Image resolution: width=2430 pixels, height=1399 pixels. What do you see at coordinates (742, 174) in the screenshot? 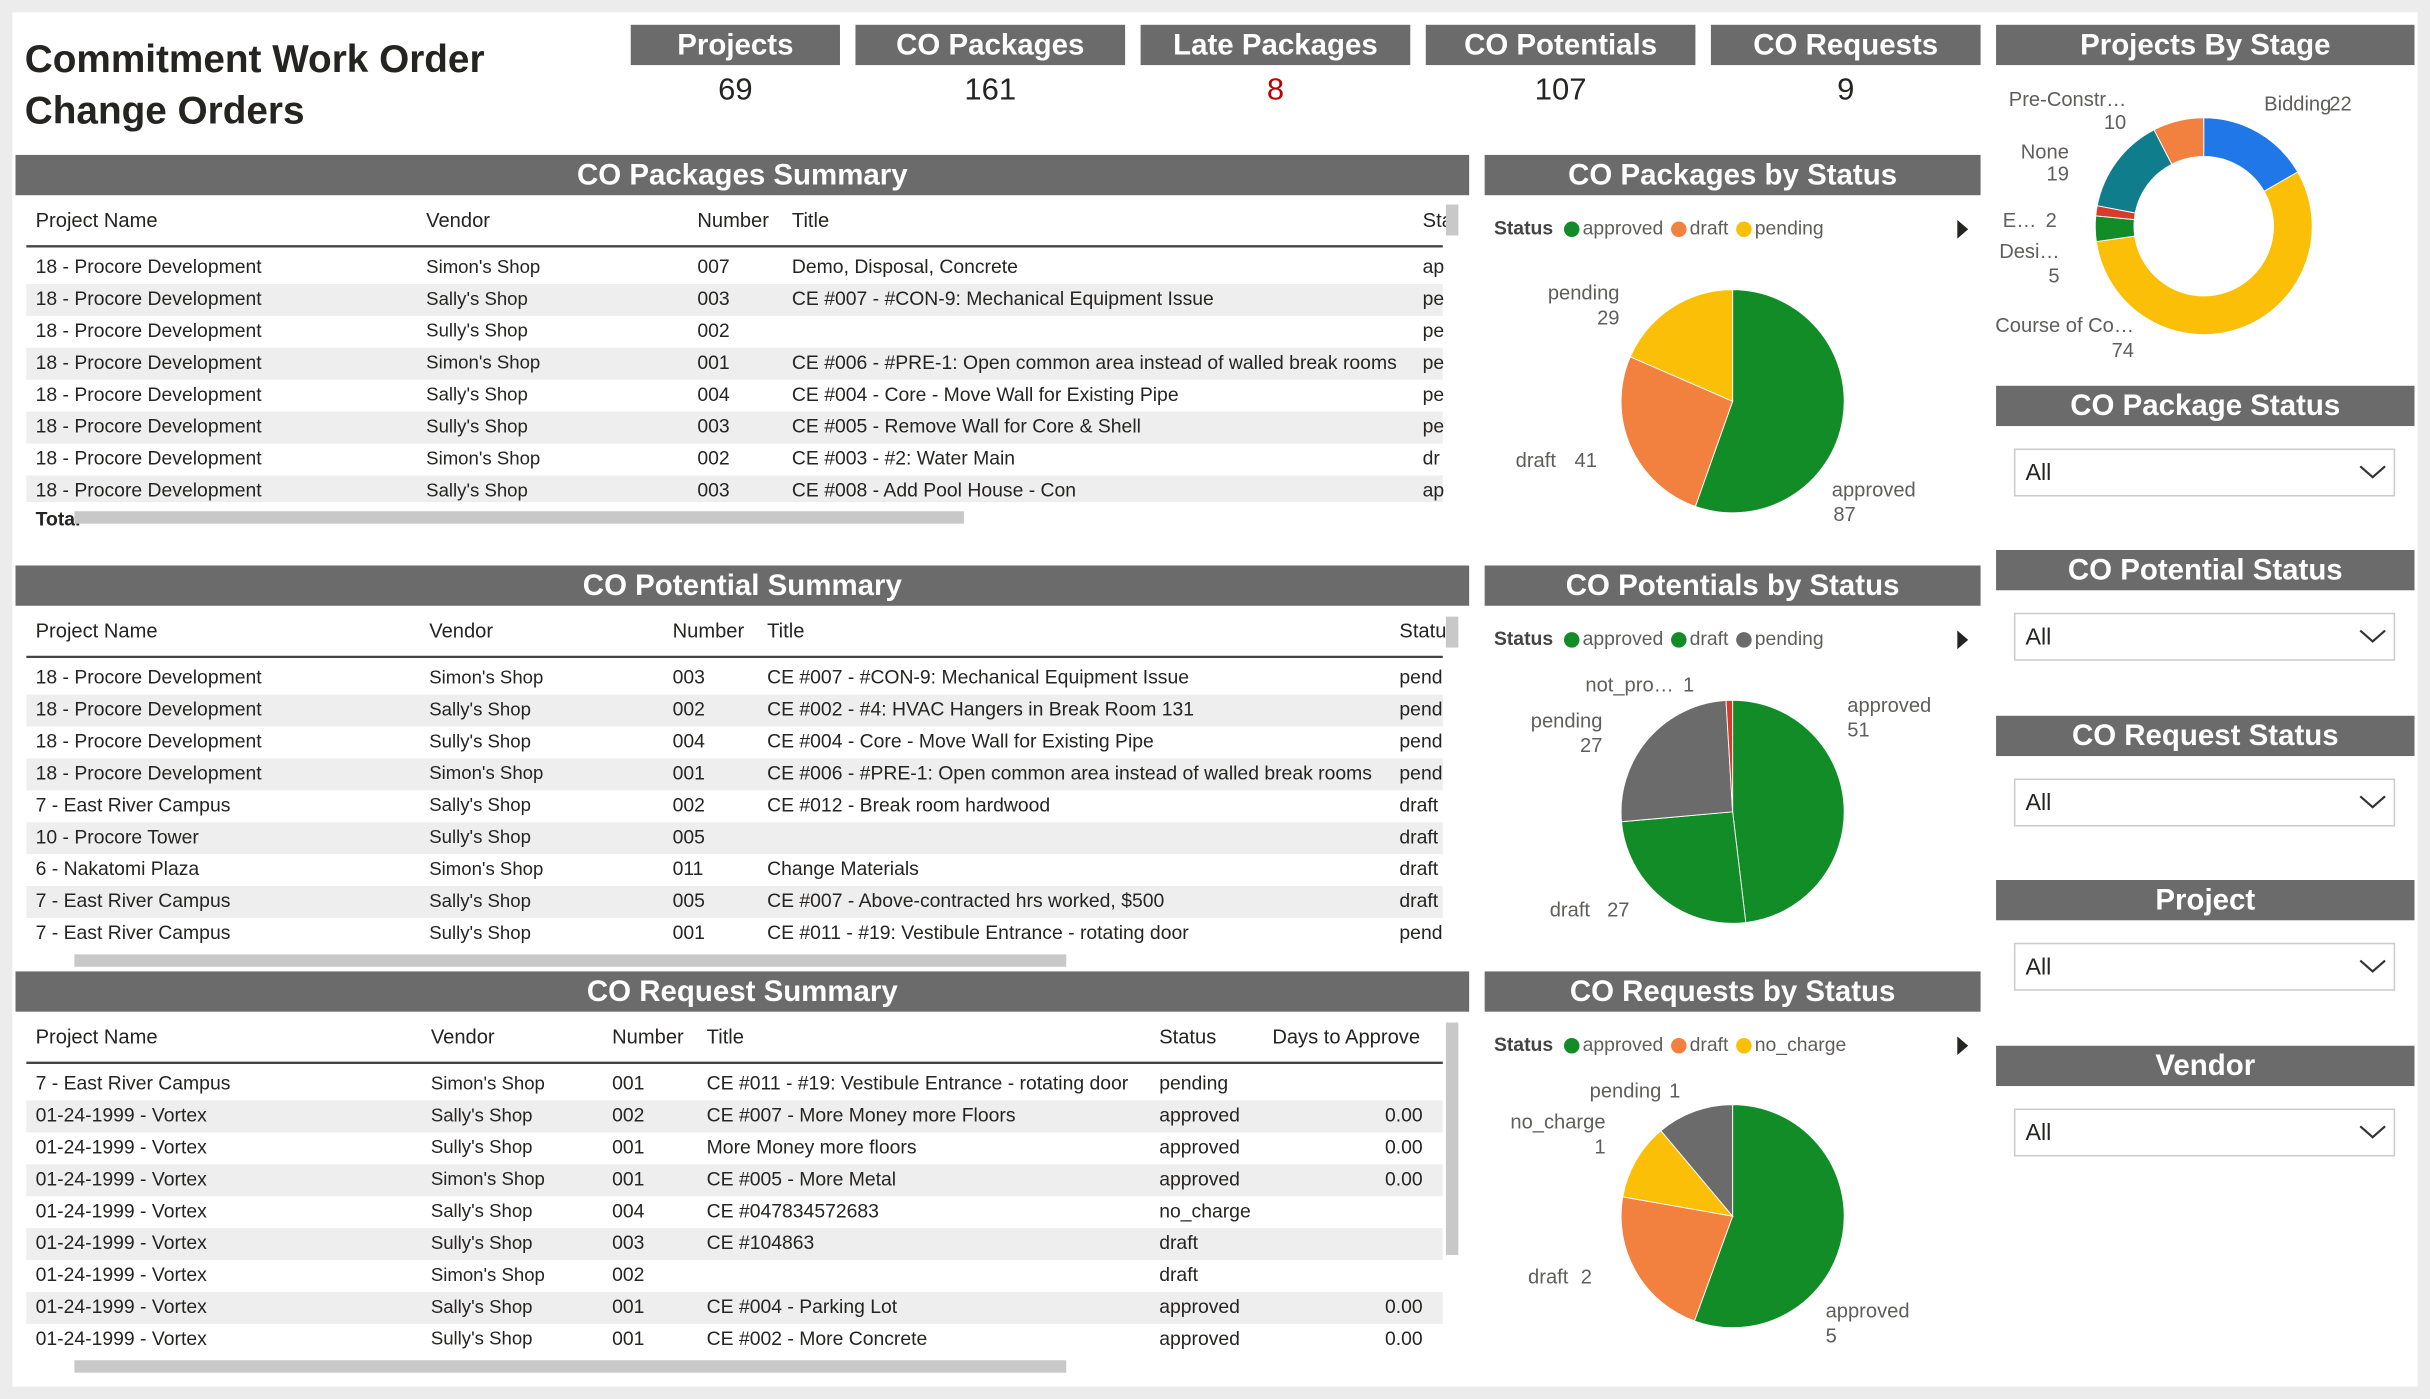
I see `panel-title: CO Packages Summary` at bounding box center [742, 174].